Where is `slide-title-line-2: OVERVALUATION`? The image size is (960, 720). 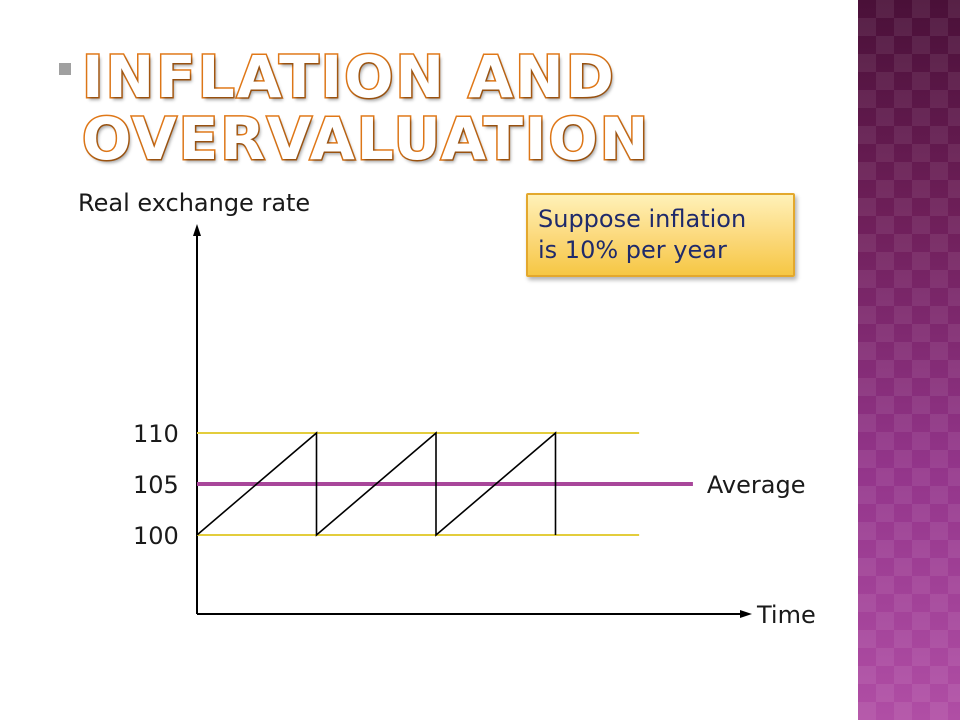
slide-title-line-2: OVERVALUATION is located at coordinates (365, 139).